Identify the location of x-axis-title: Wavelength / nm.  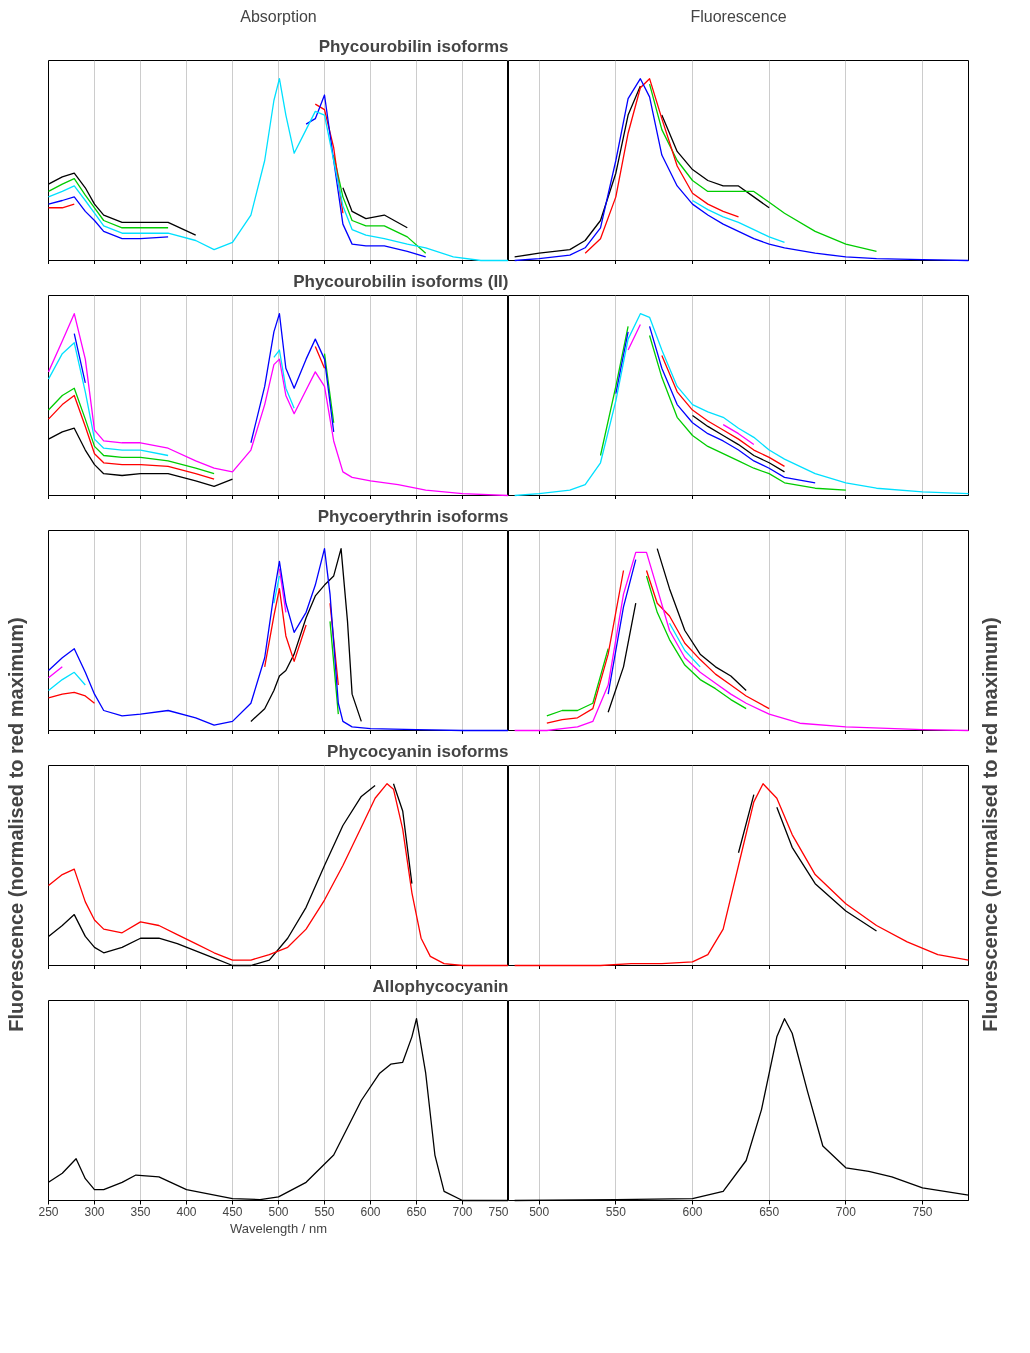
(278, 1228).